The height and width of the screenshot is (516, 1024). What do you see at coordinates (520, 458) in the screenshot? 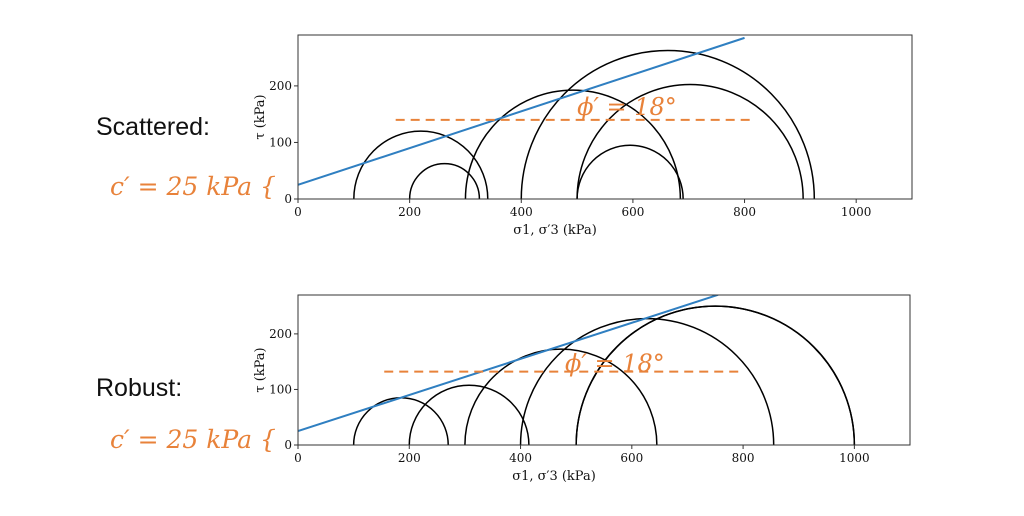
I see `chart2-x-tick-label: 400` at bounding box center [520, 458].